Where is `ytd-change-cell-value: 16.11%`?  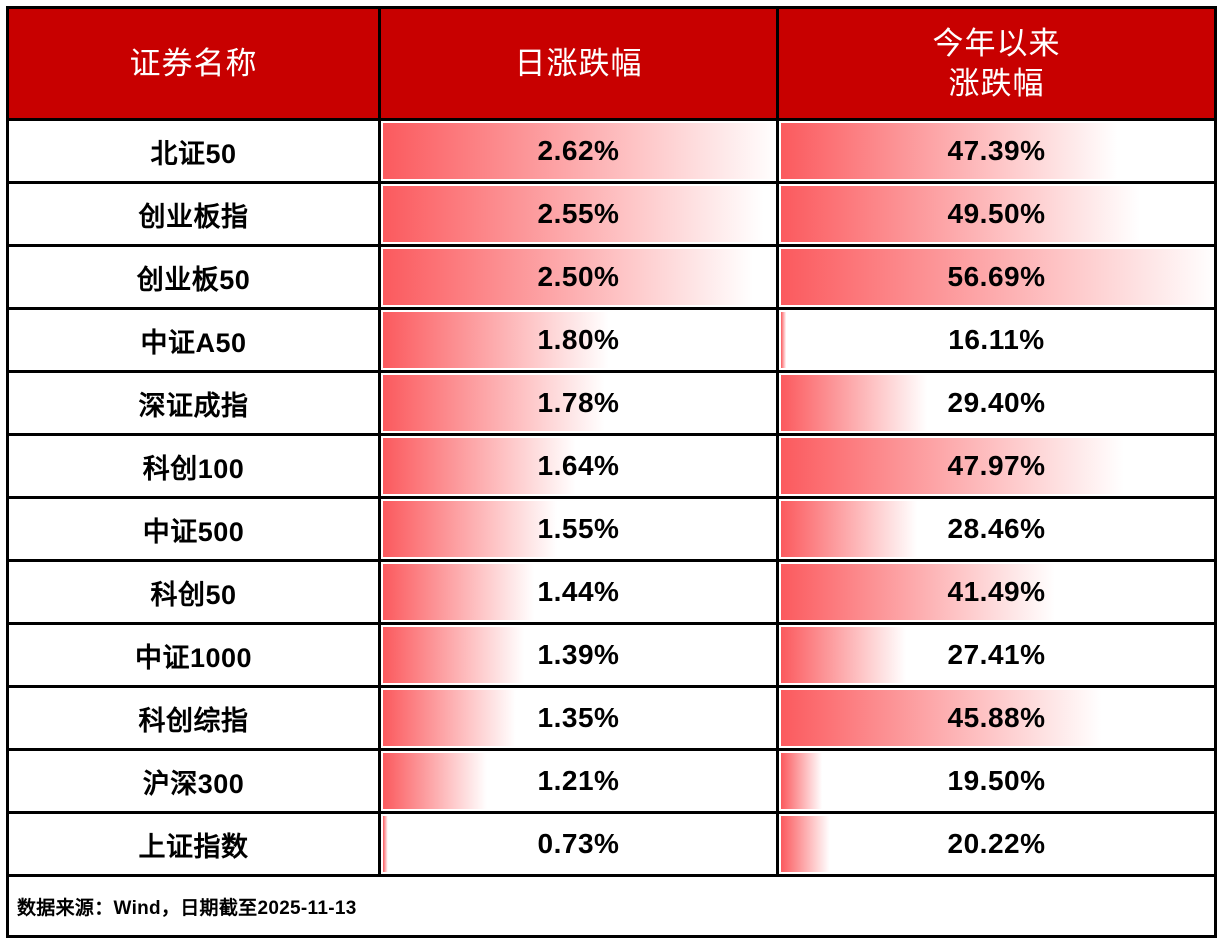
ytd-change-cell-value: 16.11% is located at coordinates (996, 339).